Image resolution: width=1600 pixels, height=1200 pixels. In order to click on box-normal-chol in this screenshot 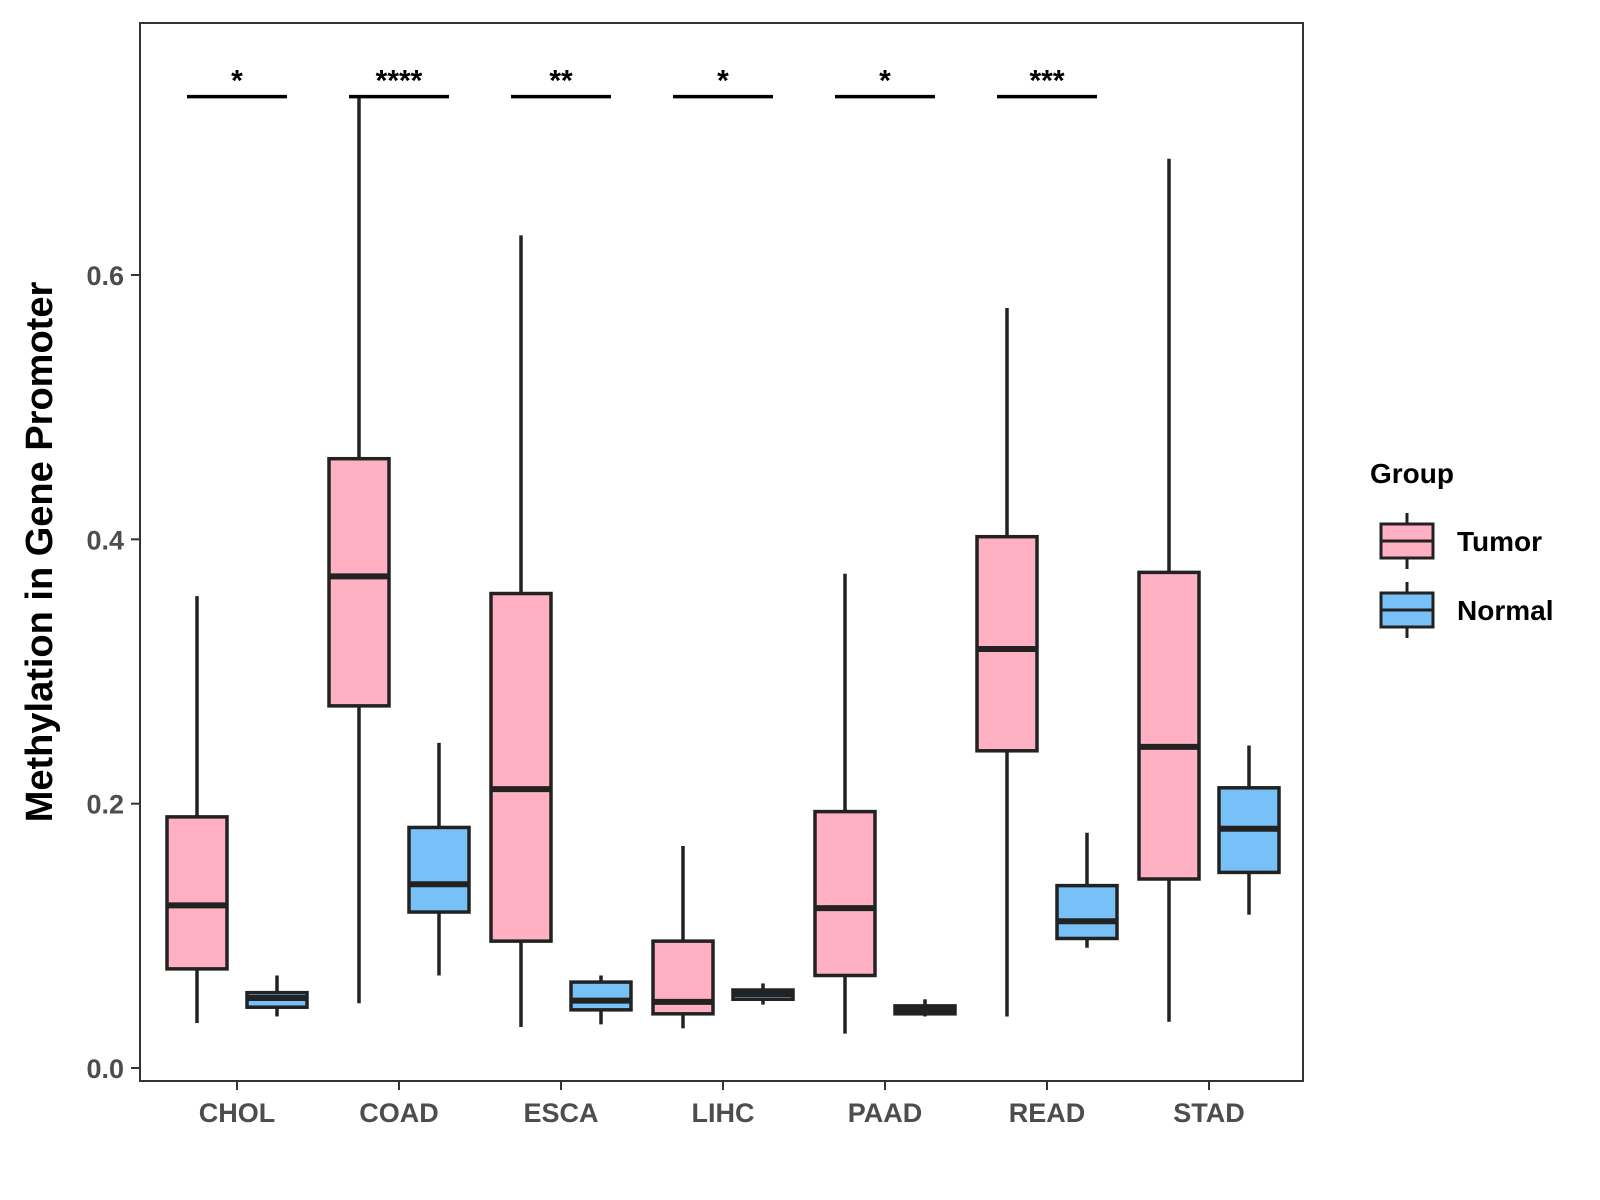, I will do `click(277, 996)`.